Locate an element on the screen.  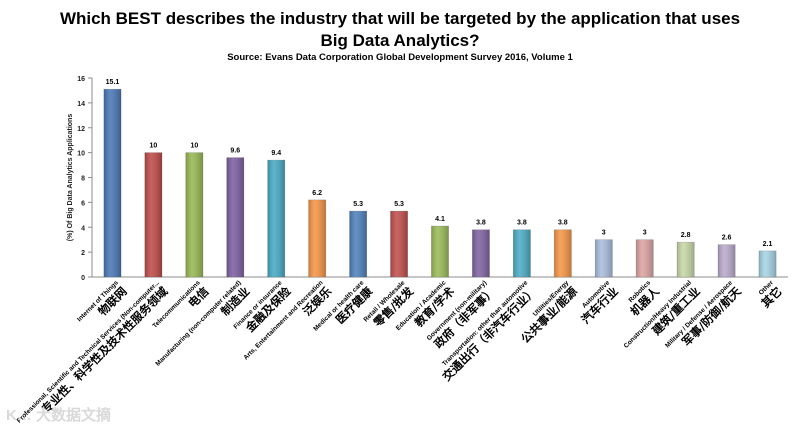
data-label-3: 9.6 is located at coordinates (235, 151).